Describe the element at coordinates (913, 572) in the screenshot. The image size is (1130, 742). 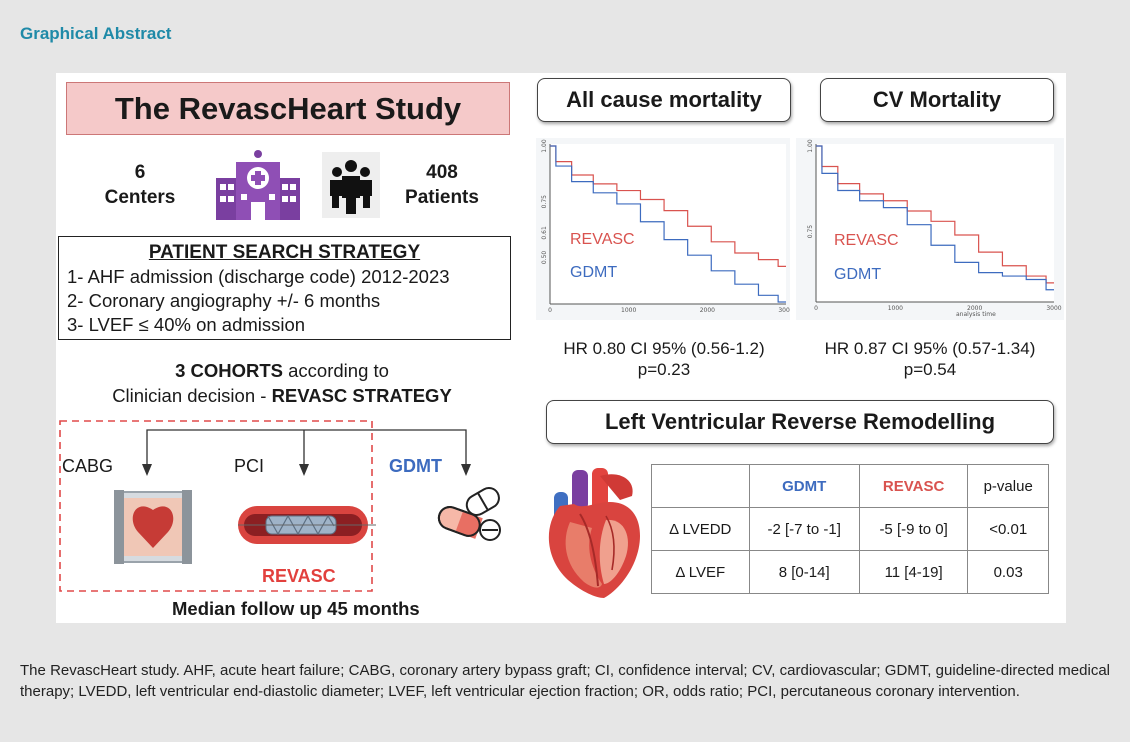
I see `table-cell: 11 [4-19]` at that location.